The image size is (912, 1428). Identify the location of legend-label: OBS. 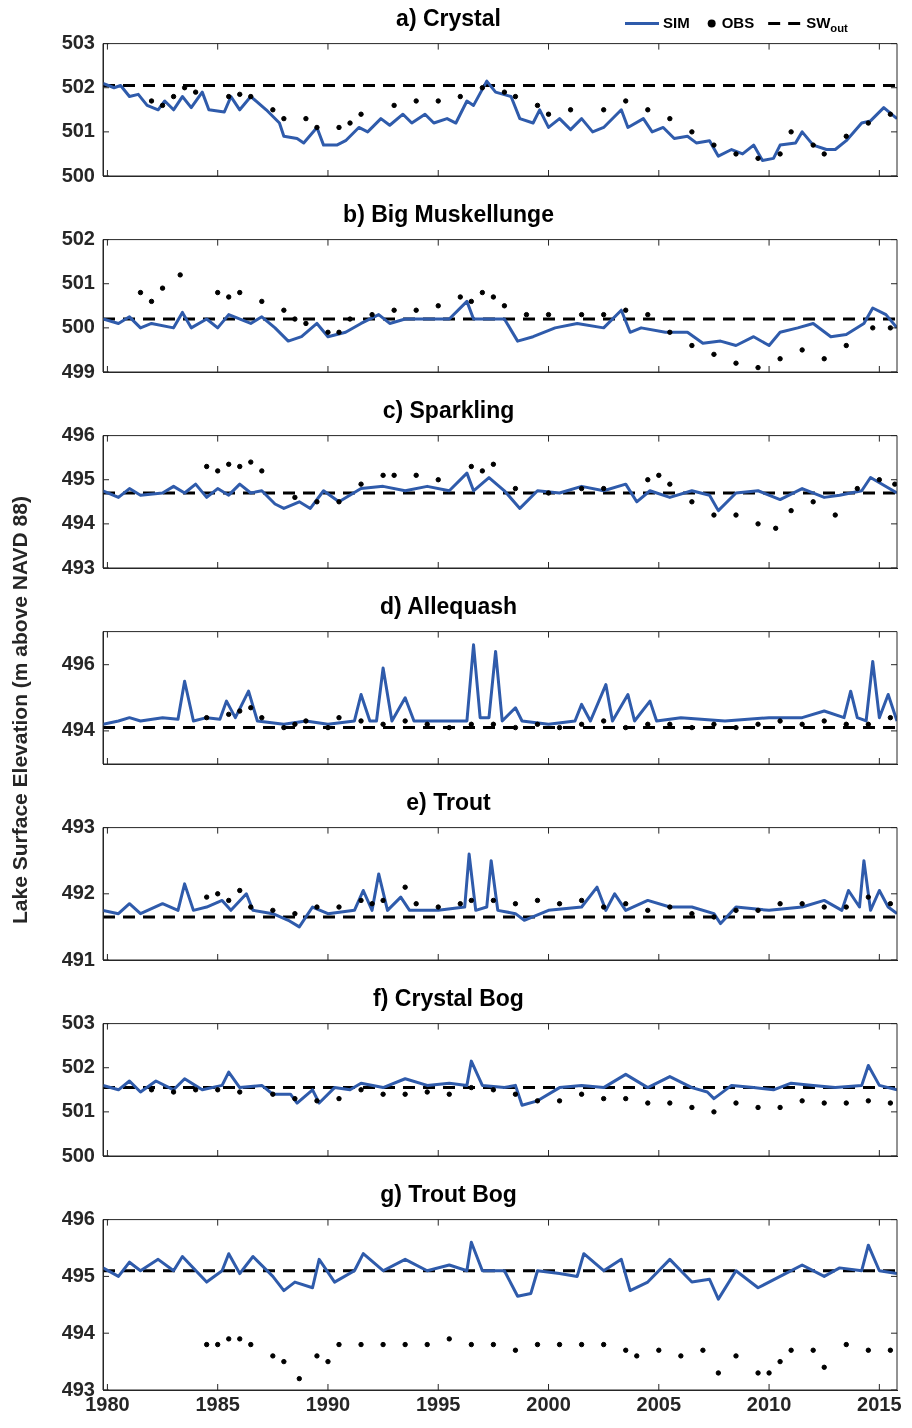
(738, 22).